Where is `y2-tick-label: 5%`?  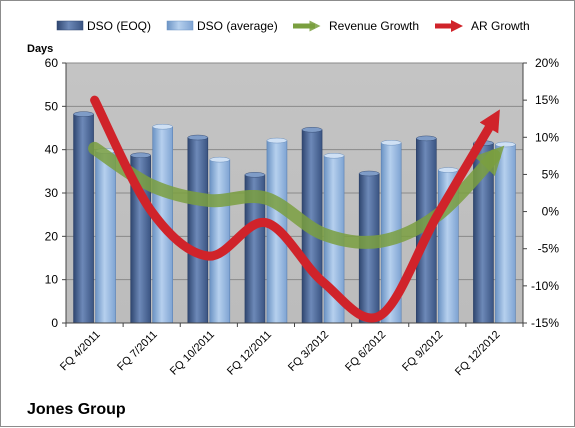 y2-tick-label: 5% is located at coordinates (551, 174).